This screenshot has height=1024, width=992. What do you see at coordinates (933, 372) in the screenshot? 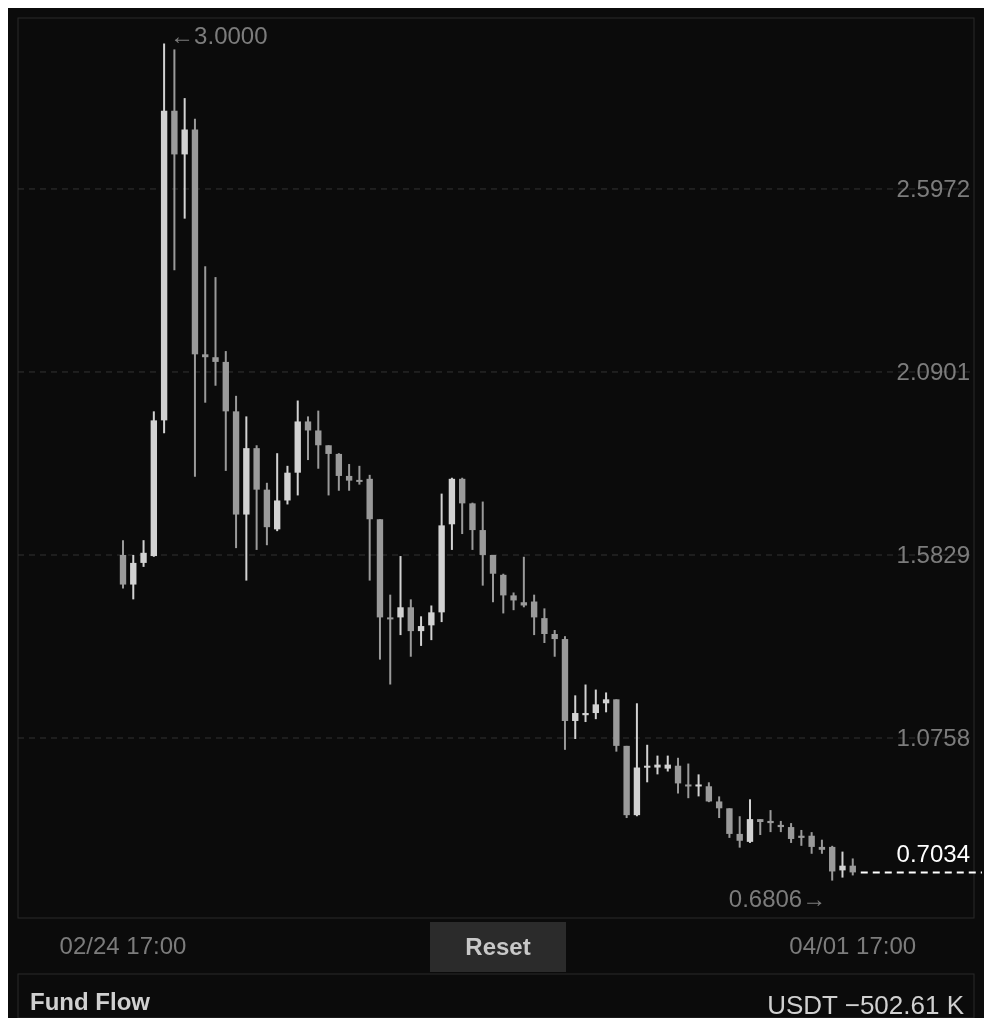
I see `y-tick-label: 2.0901` at bounding box center [933, 372].